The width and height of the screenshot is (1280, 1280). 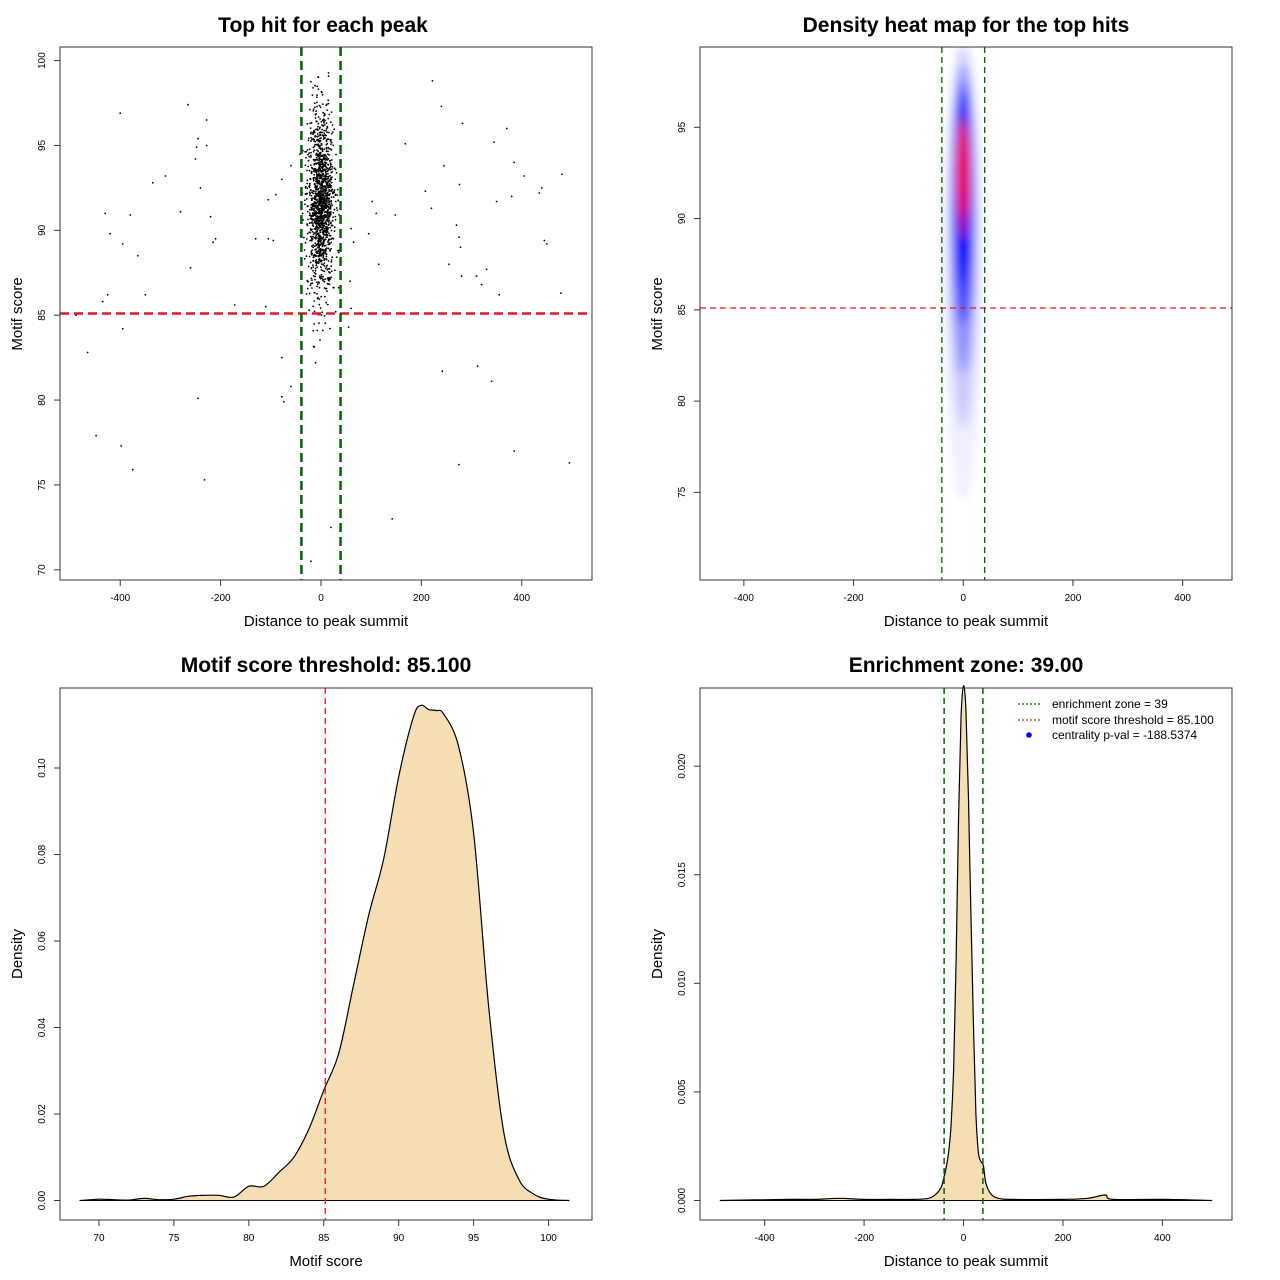 I want to click on x-tick-label: -400, so click(x=120, y=598).